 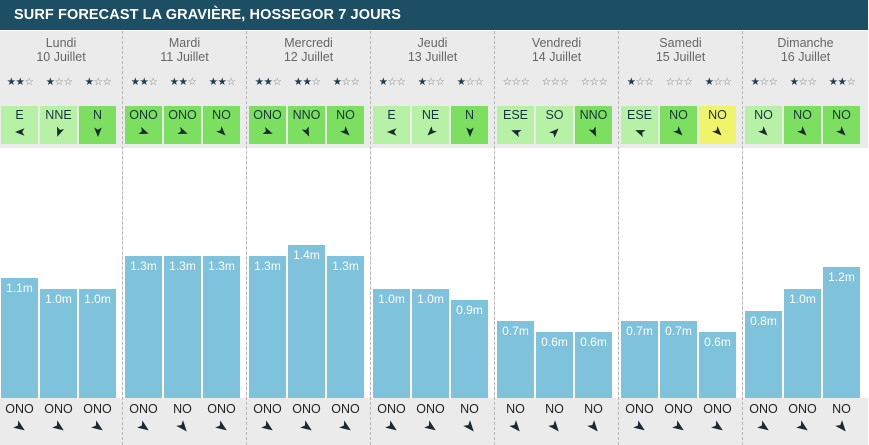 What do you see at coordinates (267, 266) in the screenshot?
I see `wave-height-label: 1.3m` at bounding box center [267, 266].